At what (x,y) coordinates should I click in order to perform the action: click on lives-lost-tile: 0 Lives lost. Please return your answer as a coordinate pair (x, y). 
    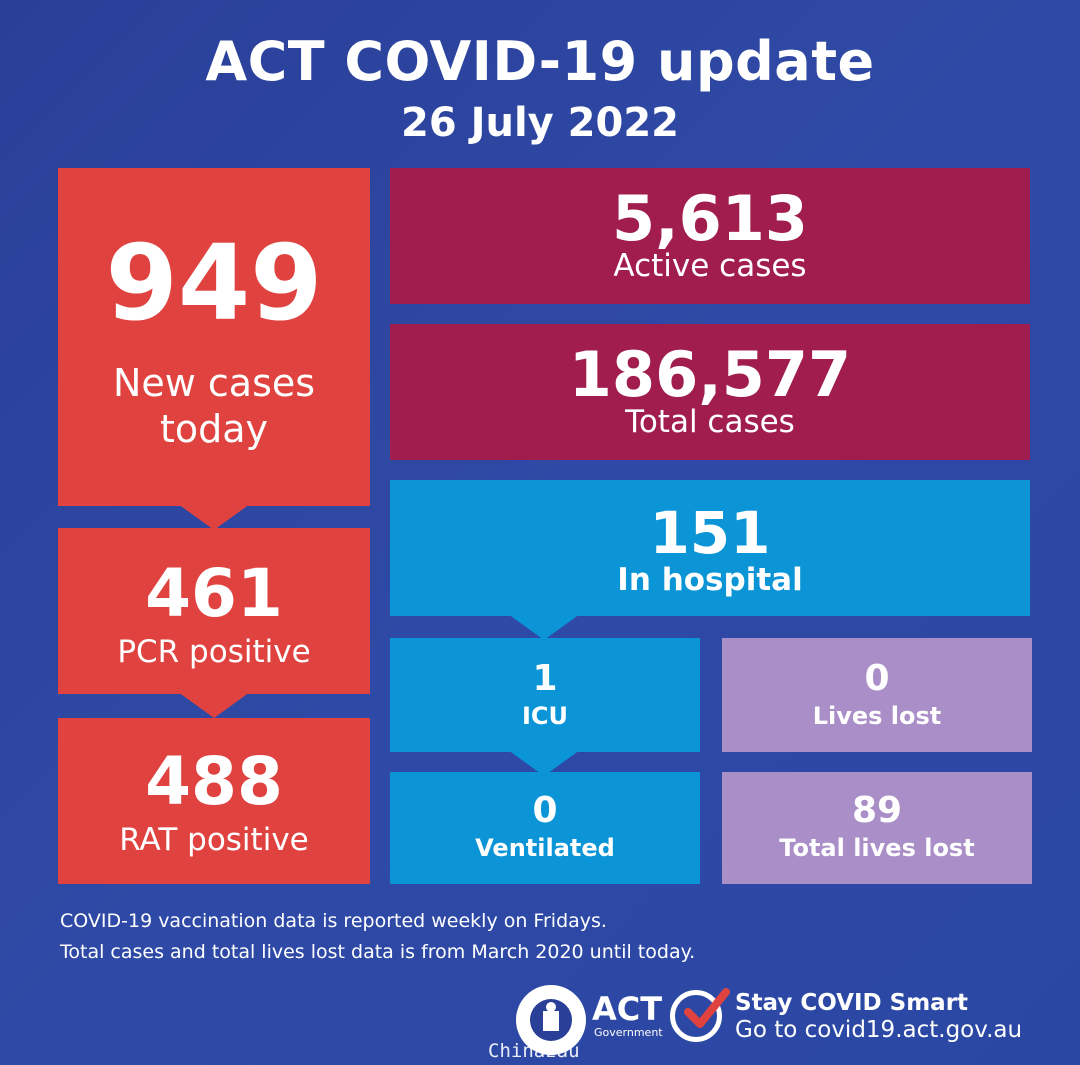
    Looking at the image, I should click on (877, 695).